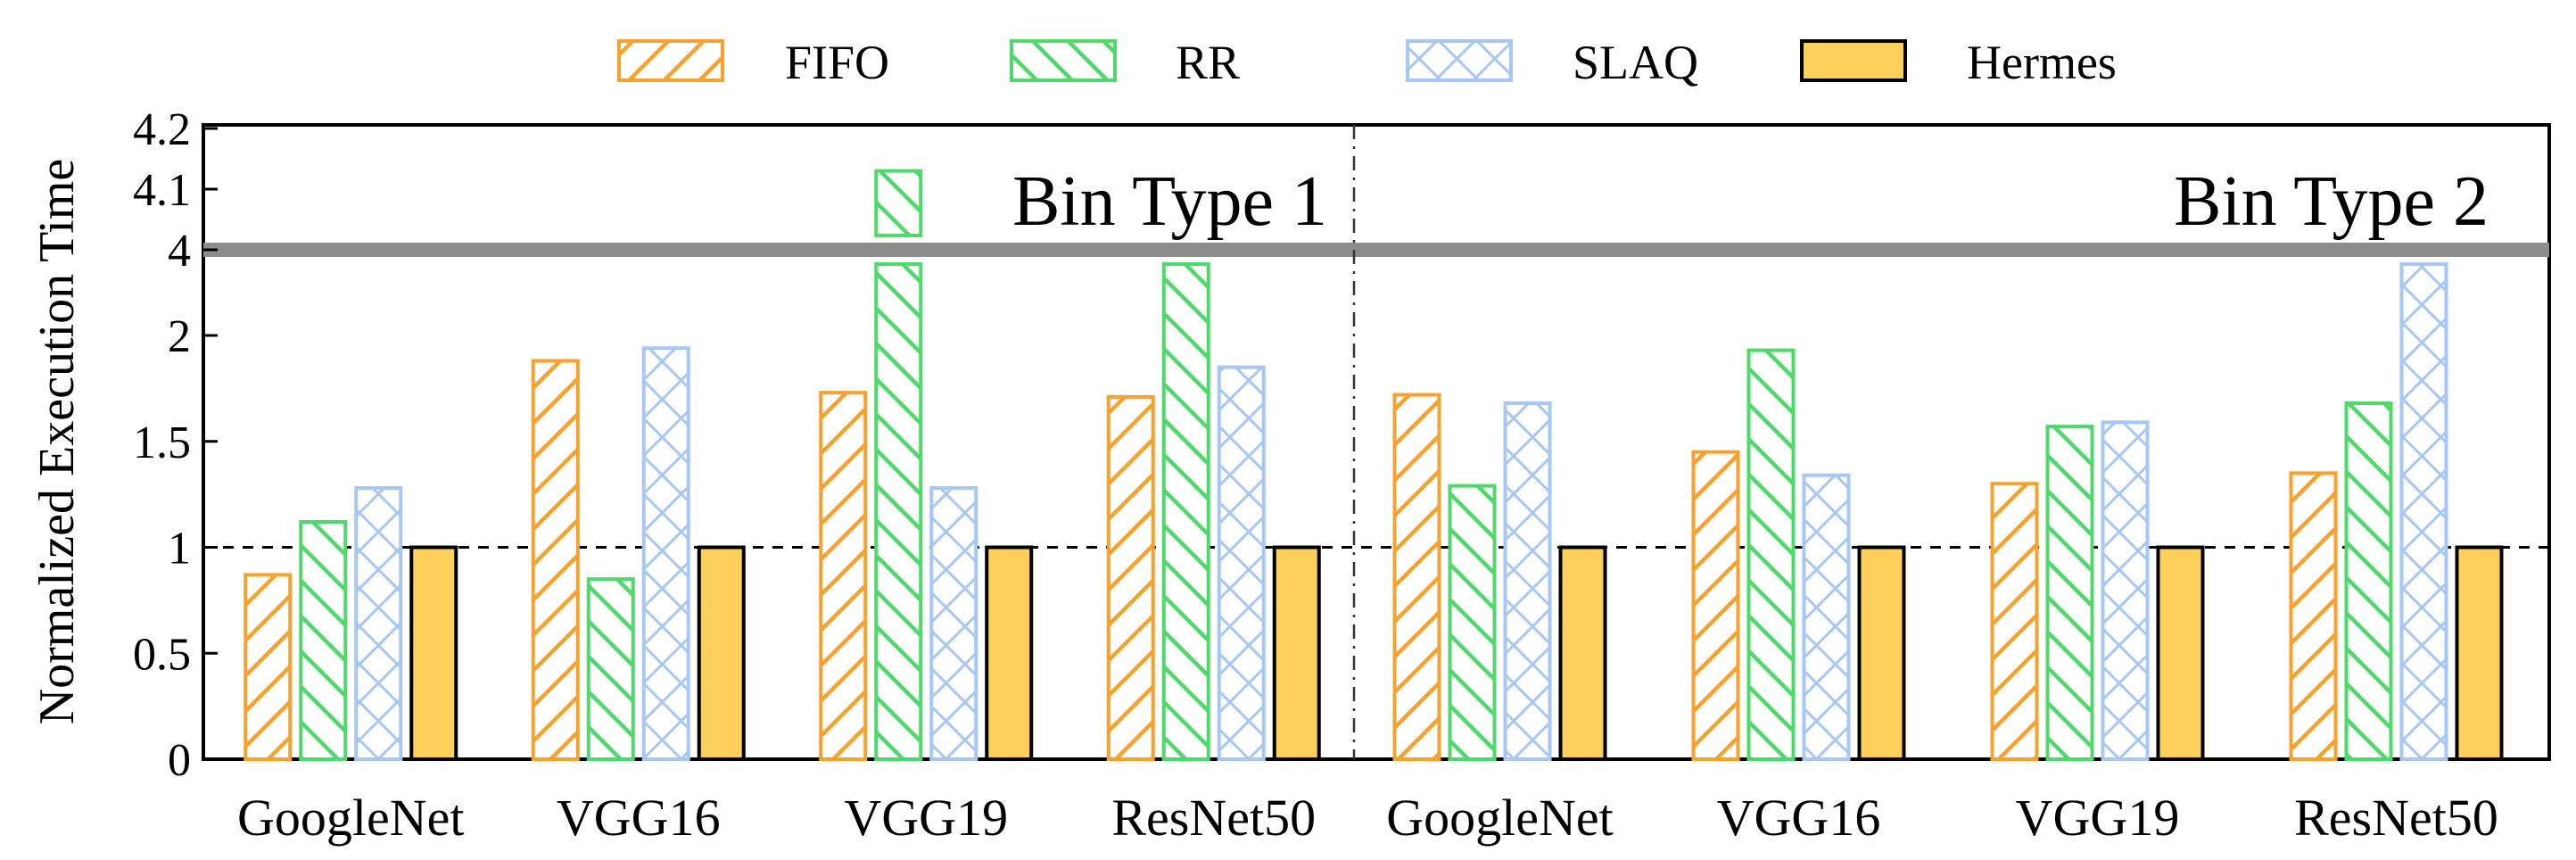 The width and height of the screenshot is (2576, 860). I want to click on legend-swatch-hermes, so click(1853, 61).